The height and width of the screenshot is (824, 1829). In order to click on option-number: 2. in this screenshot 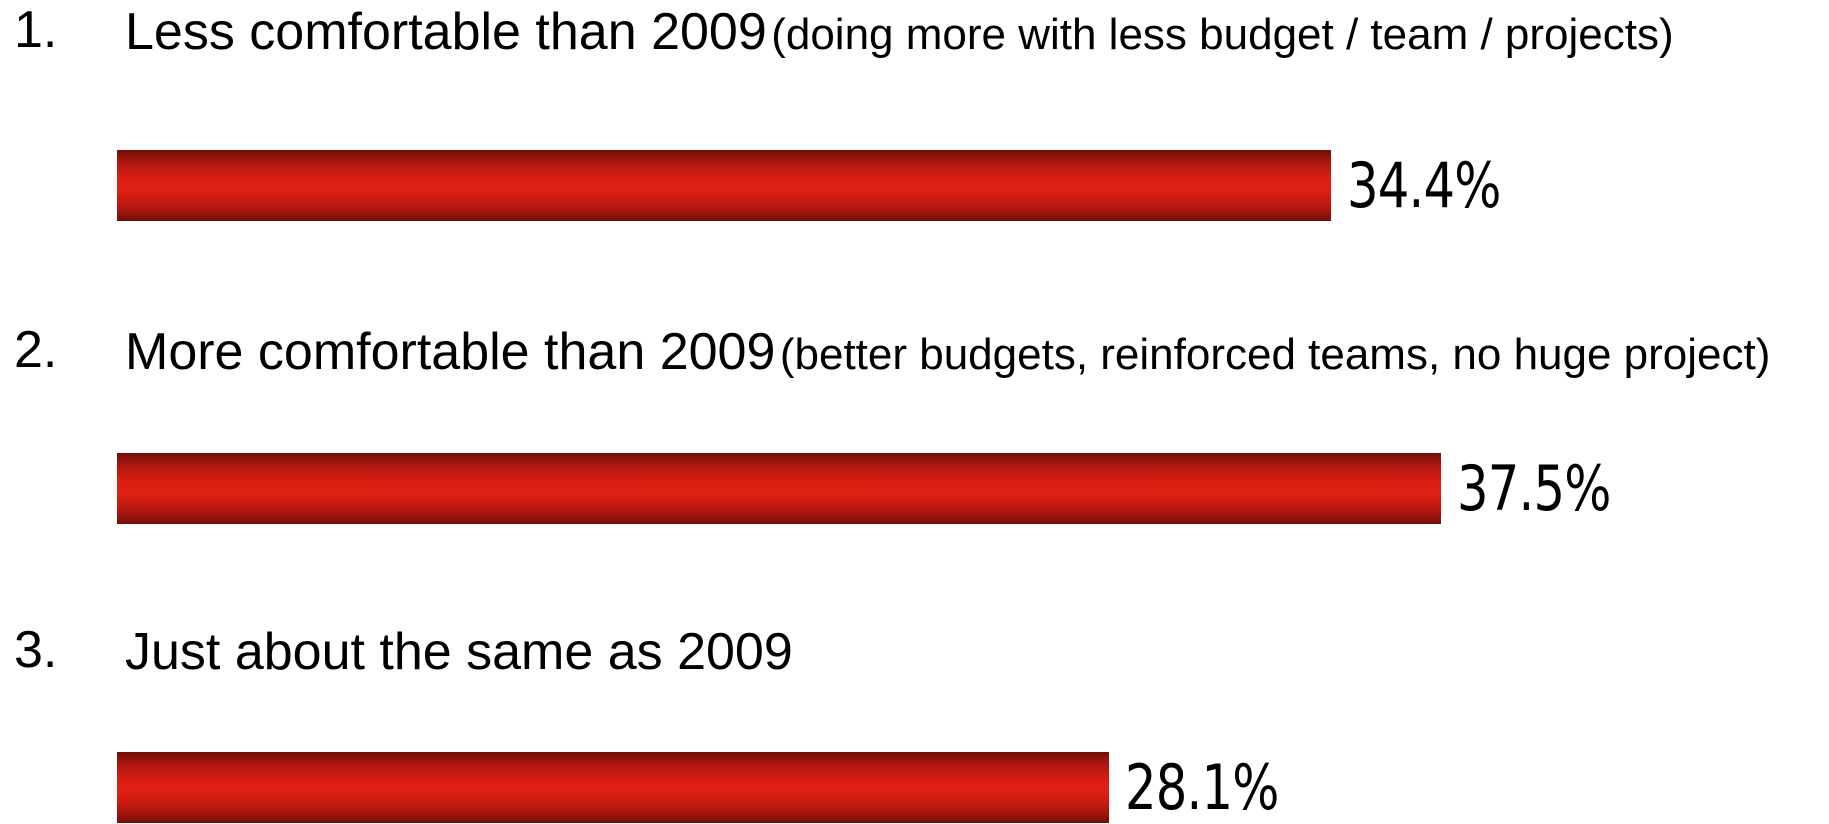, I will do `click(36, 350)`.